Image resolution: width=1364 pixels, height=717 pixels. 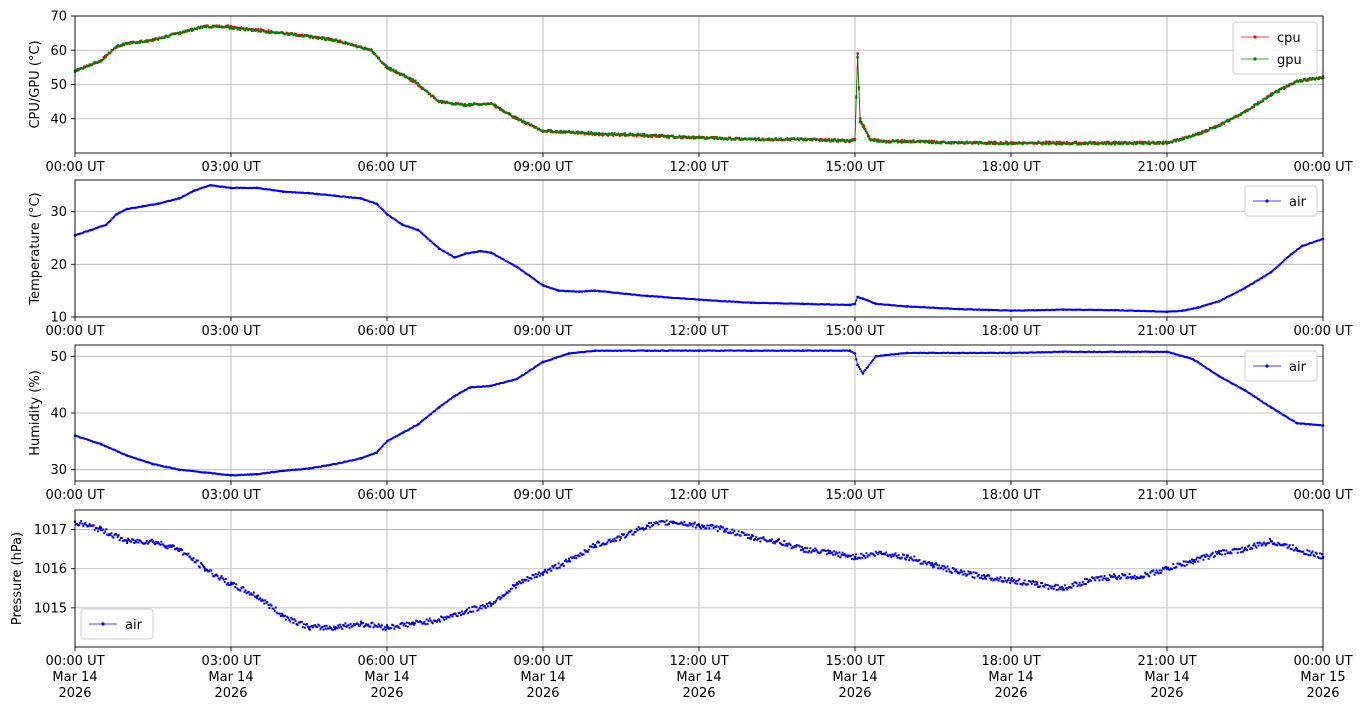 What do you see at coordinates (74, 167) in the screenshot?
I see `x-tick-label: 00:00 UT` at bounding box center [74, 167].